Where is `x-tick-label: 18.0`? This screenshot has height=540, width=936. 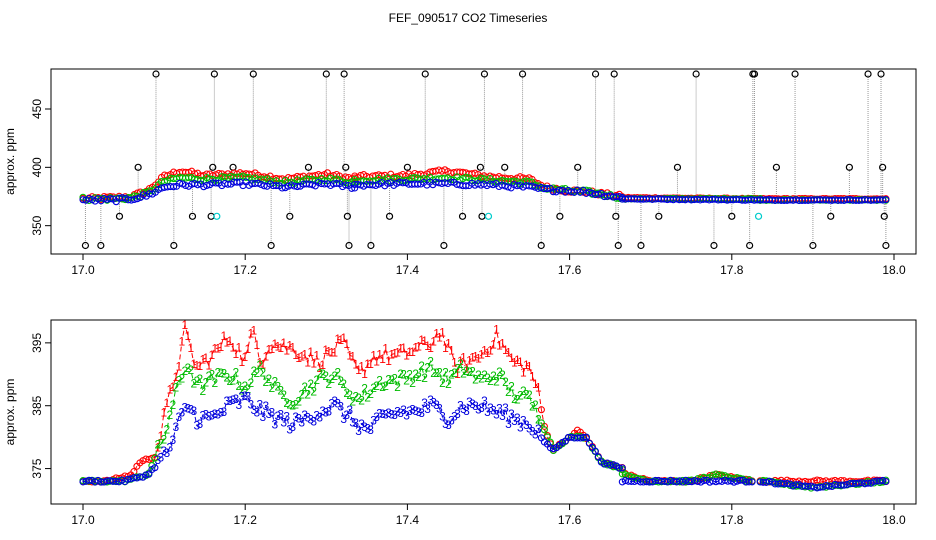 x-tick-label: 18.0 is located at coordinates (894, 520).